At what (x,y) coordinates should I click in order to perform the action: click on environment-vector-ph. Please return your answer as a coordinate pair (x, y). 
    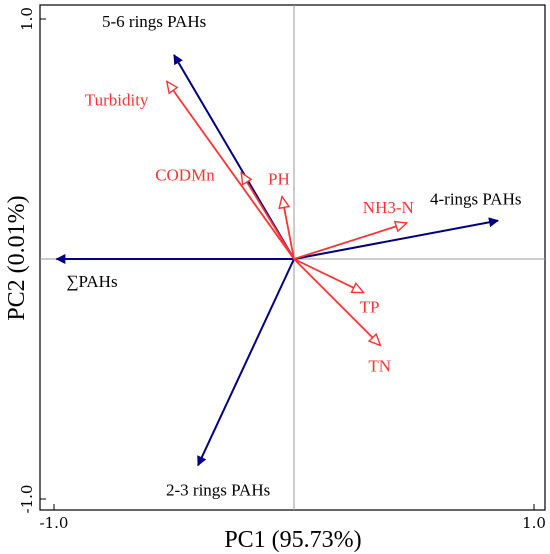
    Looking at the image, I should click on (288, 228).